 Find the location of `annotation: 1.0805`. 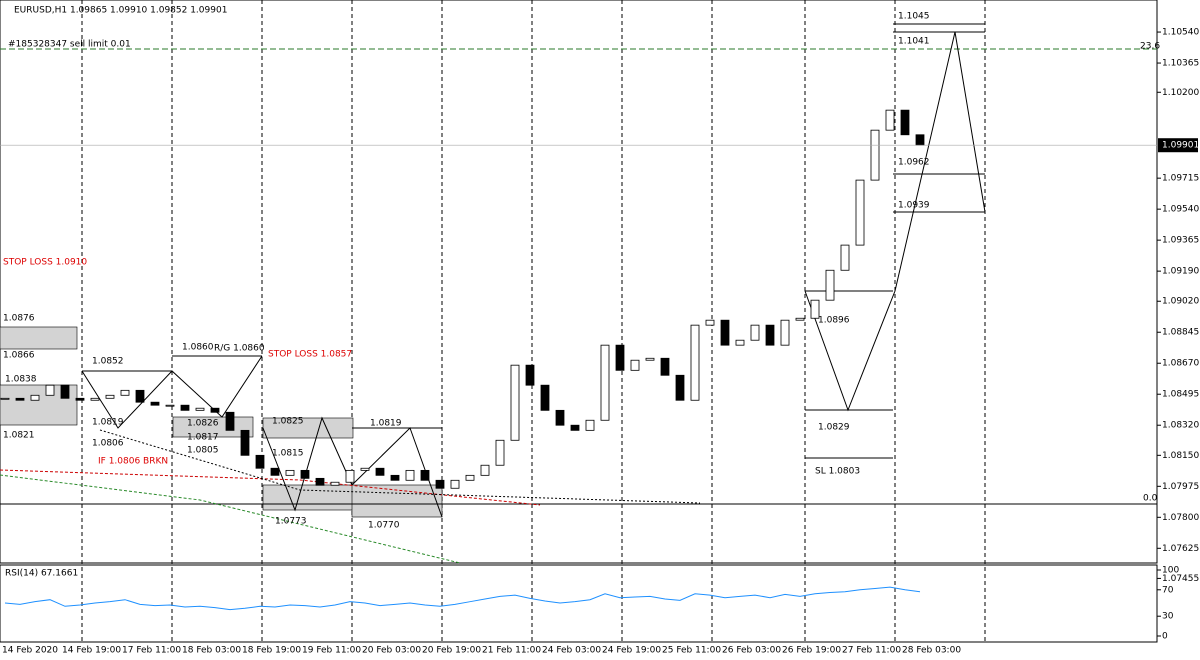

annotation: 1.0805 is located at coordinates (203, 451).